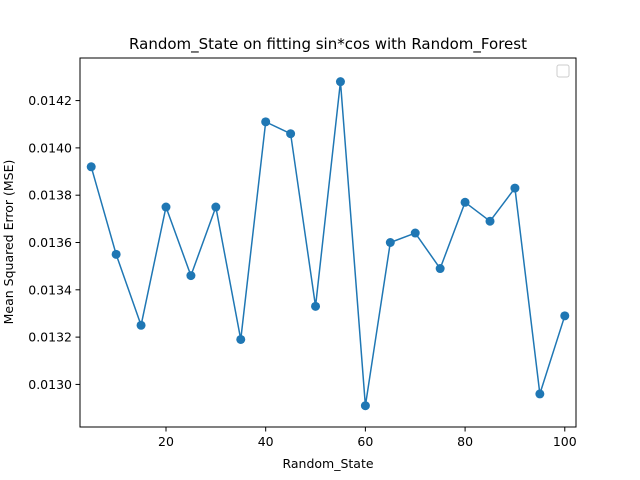 This screenshot has height=480, width=640. Describe the element at coordinates (365, 441) in the screenshot. I see `x-tick-label: 60` at that location.